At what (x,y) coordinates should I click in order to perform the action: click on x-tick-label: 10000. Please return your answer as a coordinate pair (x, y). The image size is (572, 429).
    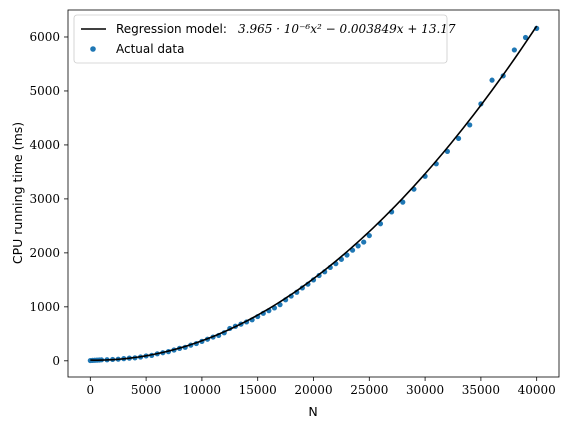
    Looking at the image, I should click on (202, 390).